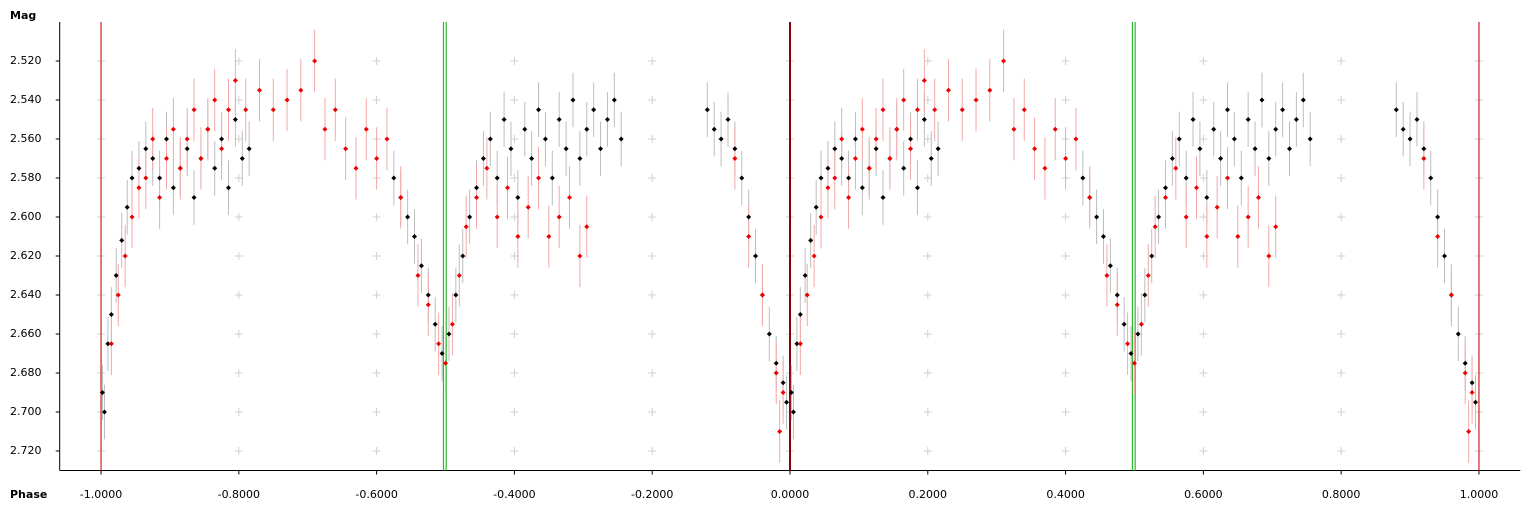  I want to click on x-tick-label: 1.0000, so click(1479, 494).